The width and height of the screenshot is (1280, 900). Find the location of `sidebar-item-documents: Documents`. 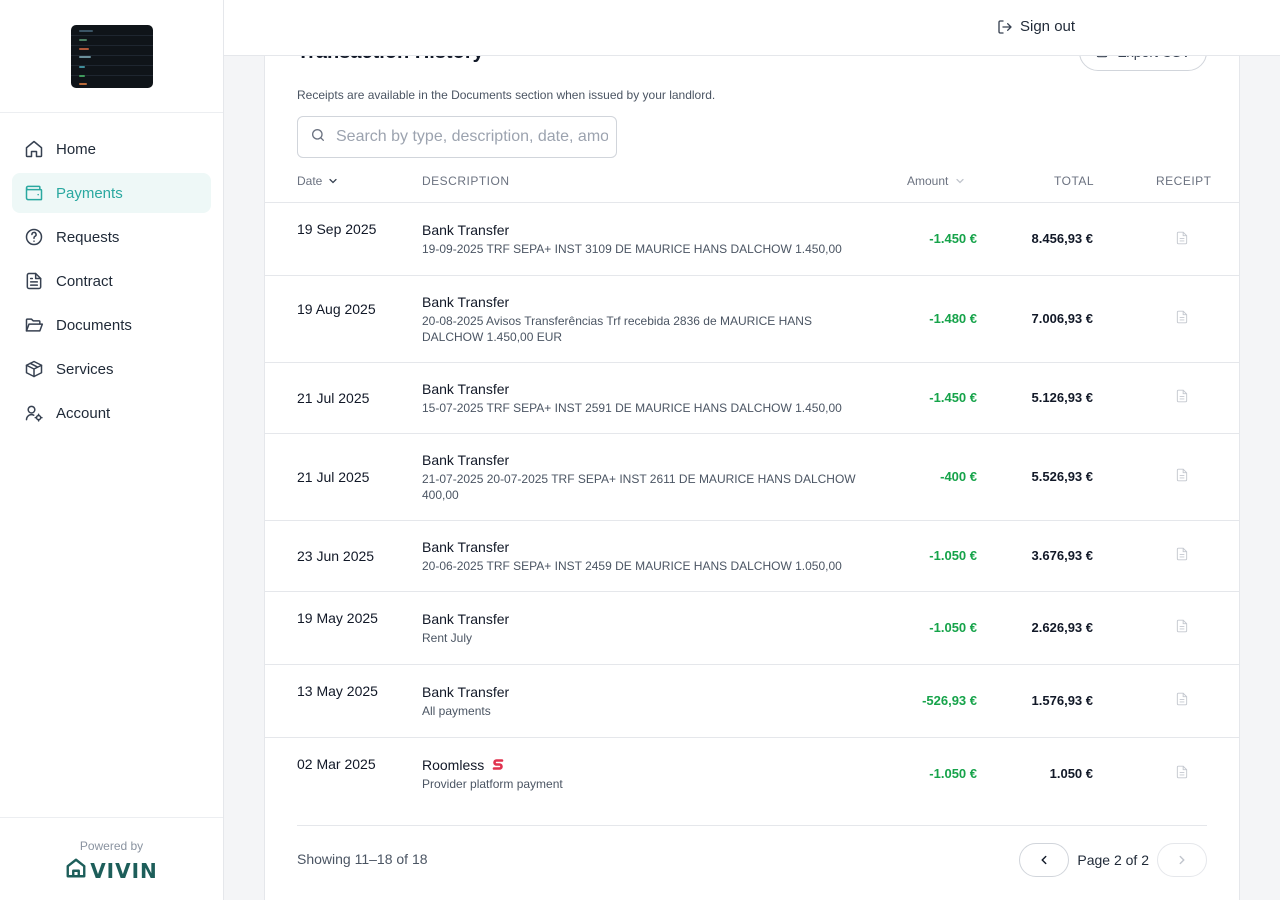

sidebar-item-documents: Documents is located at coordinates (111, 325).